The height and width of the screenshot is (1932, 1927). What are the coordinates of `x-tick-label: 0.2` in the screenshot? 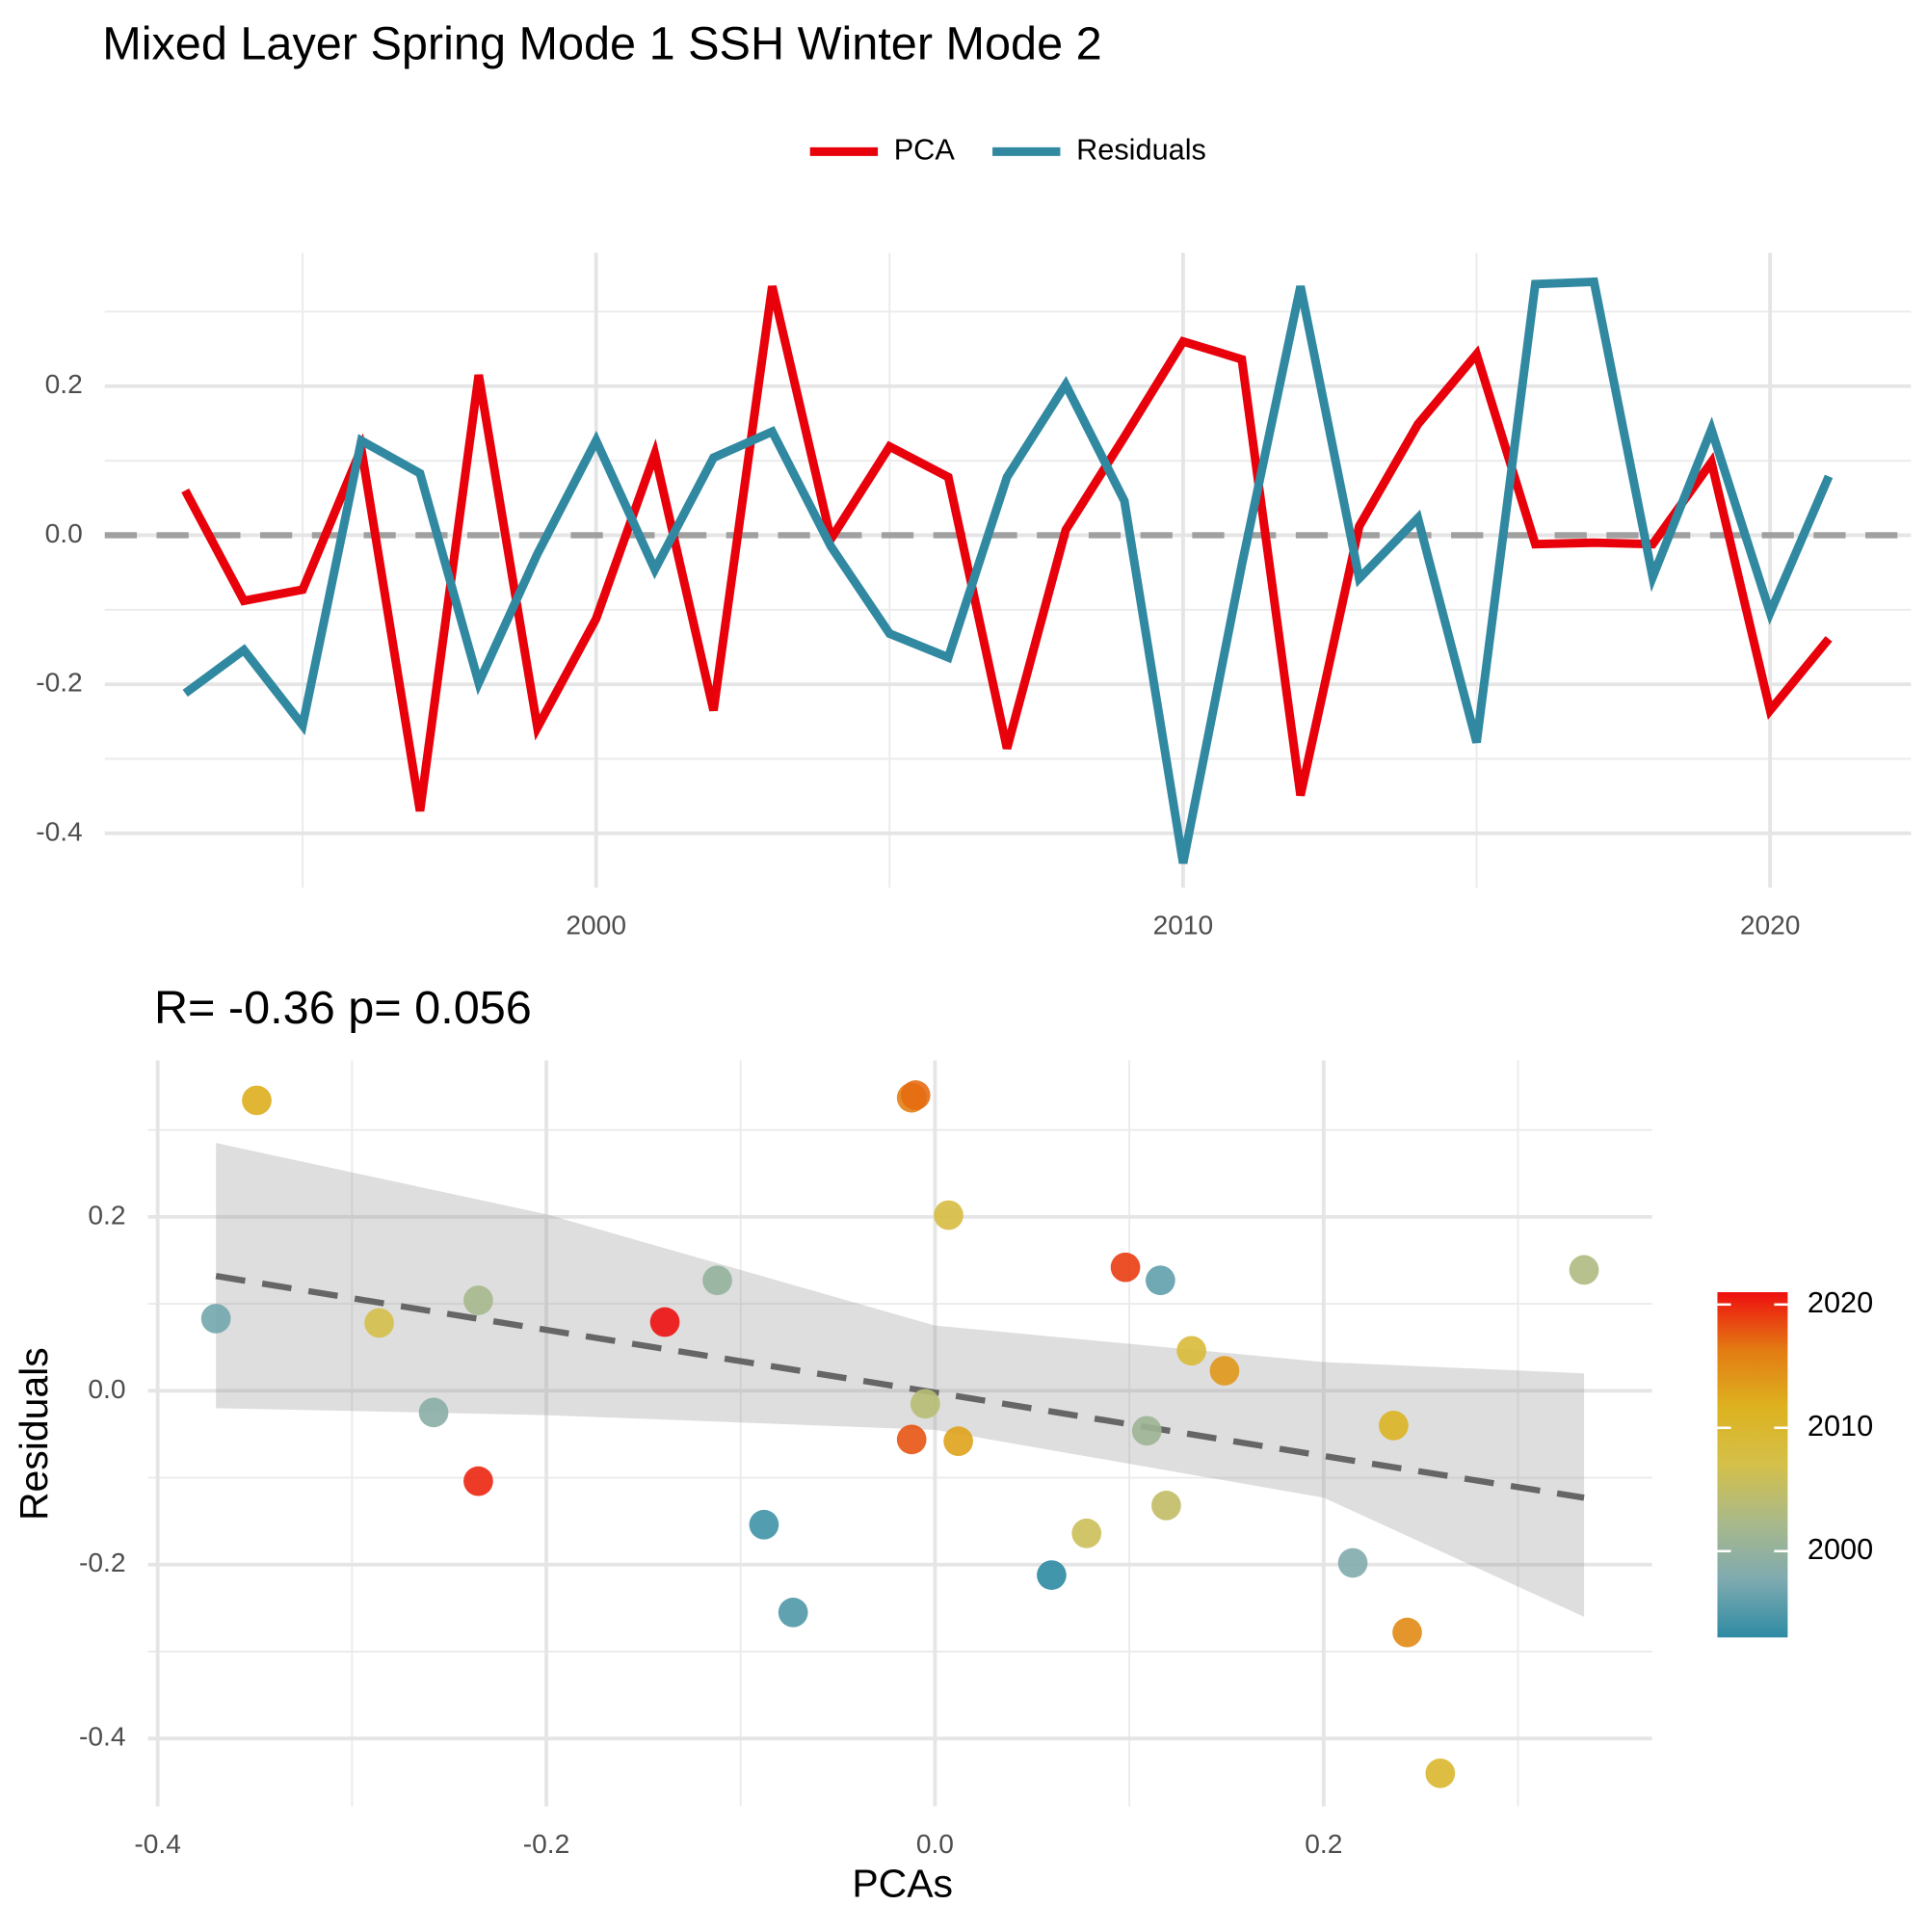 It's located at (1323, 1844).